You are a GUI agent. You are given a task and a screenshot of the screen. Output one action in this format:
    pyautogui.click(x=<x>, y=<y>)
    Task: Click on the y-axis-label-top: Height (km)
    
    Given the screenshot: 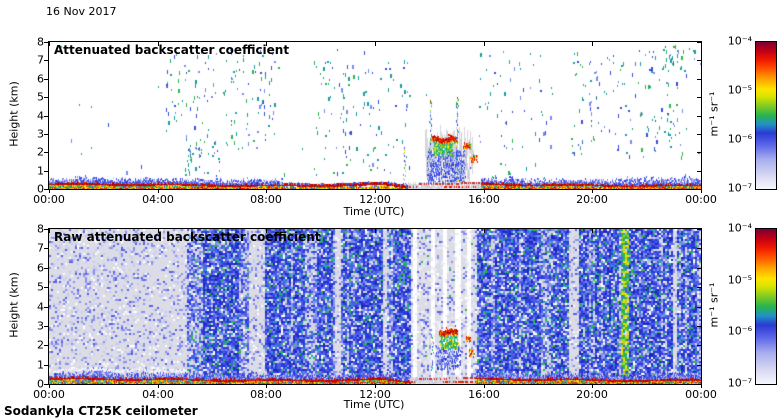 What is the action you would take?
    pyautogui.click(x=14, y=114)
    